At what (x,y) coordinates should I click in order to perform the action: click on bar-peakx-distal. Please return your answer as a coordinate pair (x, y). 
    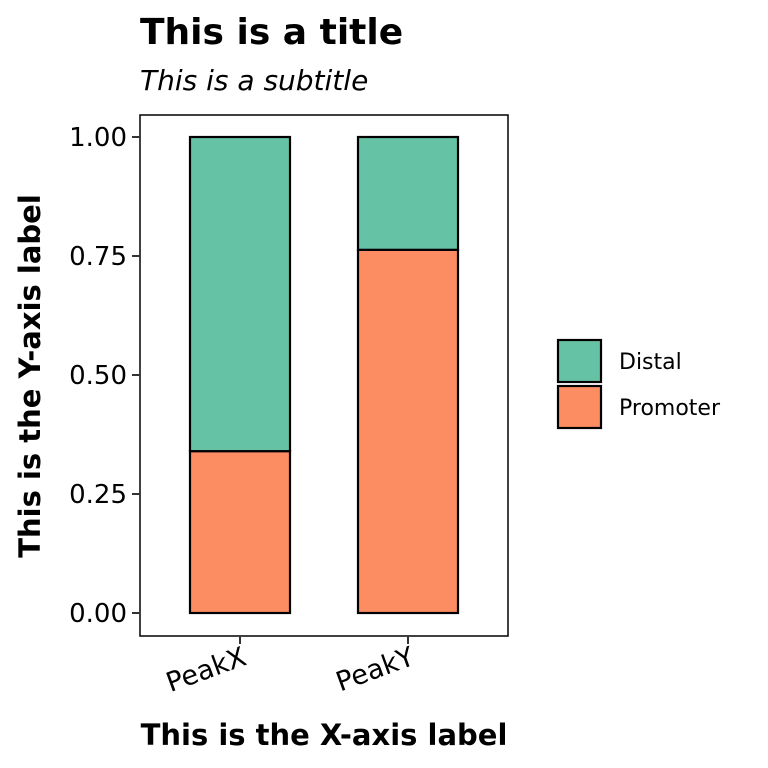
    Looking at the image, I should click on (240, 294).